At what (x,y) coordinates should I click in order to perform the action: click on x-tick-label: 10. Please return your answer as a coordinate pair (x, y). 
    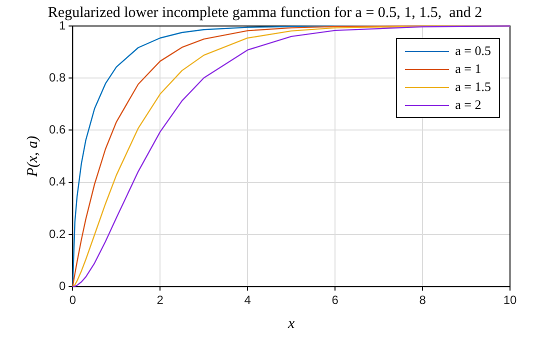
    Looking at the image, I should click on (510, 300).